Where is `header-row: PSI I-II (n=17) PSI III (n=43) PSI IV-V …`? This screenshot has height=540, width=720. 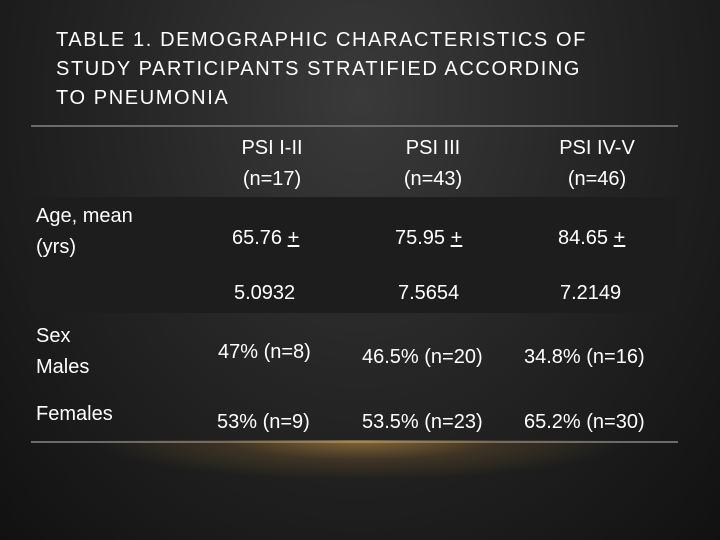 header-row: PSI I-II (n=17) PSI III (n=43) PSI IV-V … is located at coordinates (354, 162).